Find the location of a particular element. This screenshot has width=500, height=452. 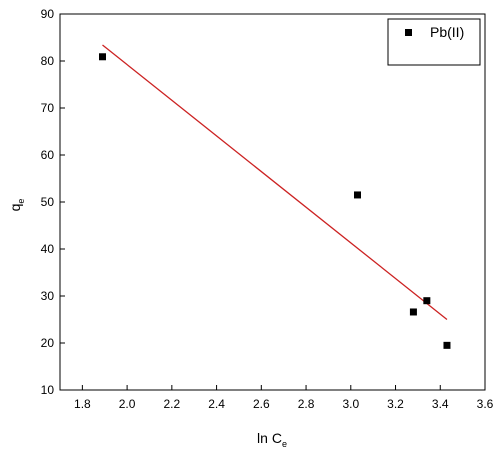

y-tick-label: 10 is located at coordinates (48, 390).